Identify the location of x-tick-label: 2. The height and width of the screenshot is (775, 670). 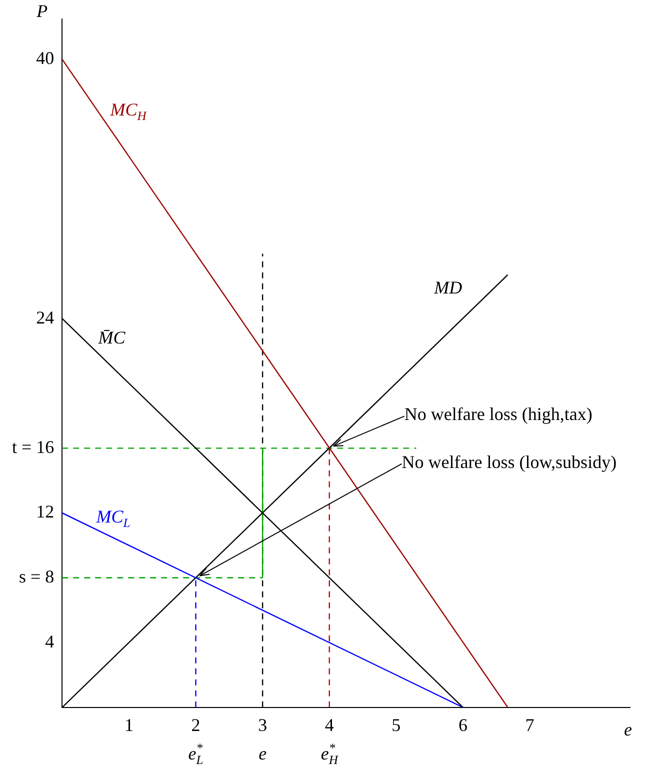
(195, 724).